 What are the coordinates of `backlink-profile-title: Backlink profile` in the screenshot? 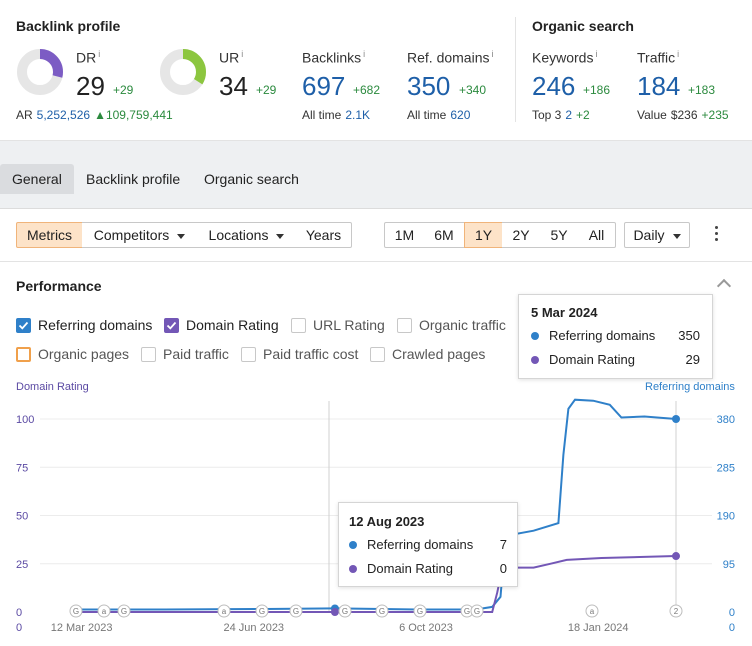 It's located at (68, 26).